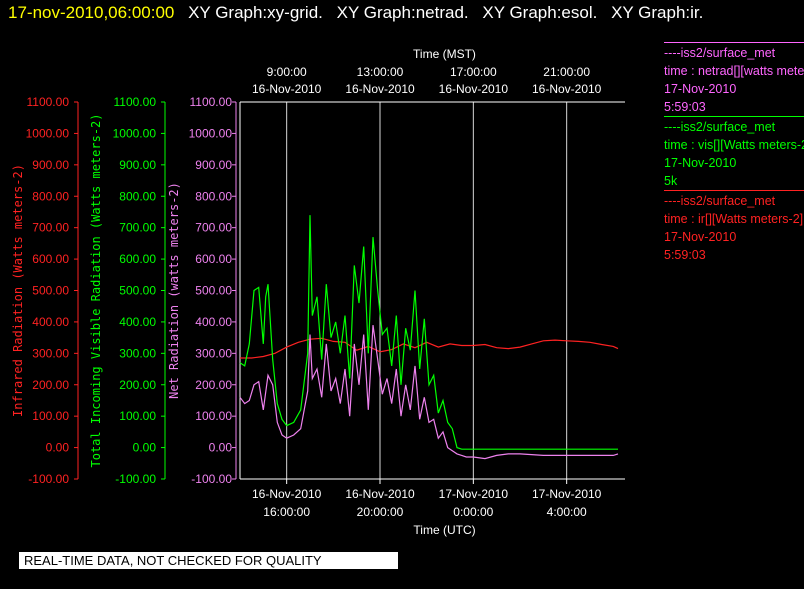  I want to click on top-tick-time-label: 17:00:00, so click(473, 72).